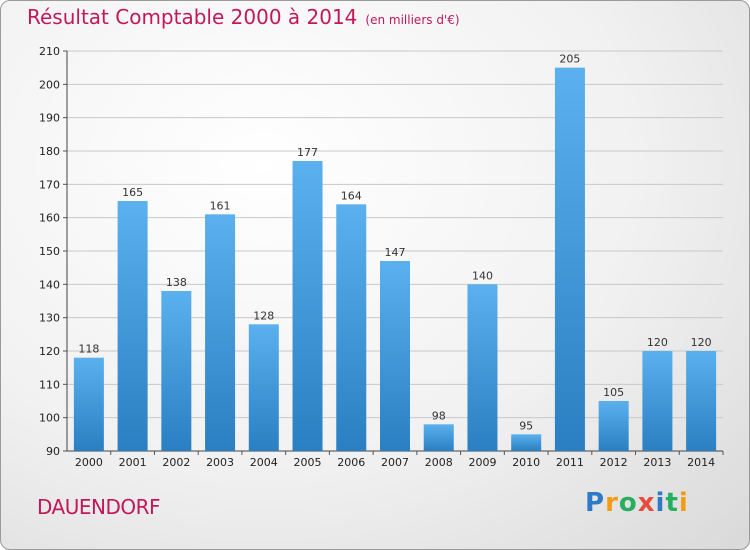  Describe the element at coordinates (628, 503) in the screenshot. I see `logo-letter: o` at that location.